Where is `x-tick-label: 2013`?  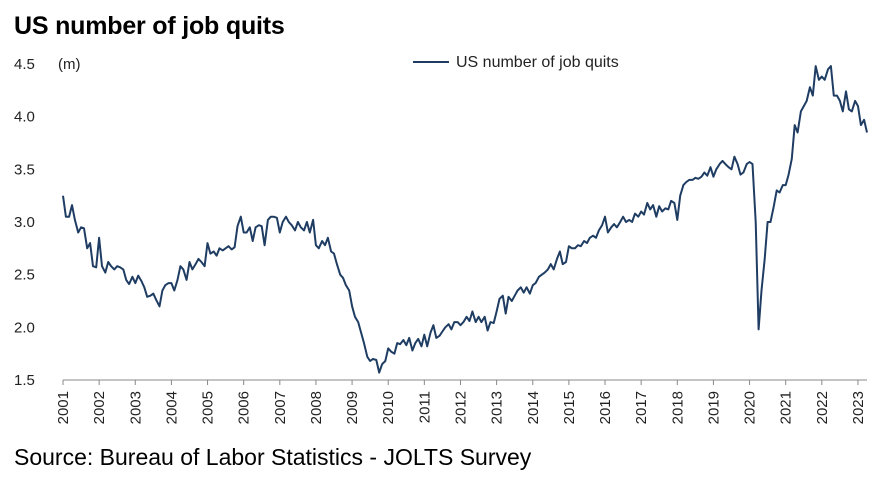 x-tick-label: 2013 is located at coordinates (497, 407).